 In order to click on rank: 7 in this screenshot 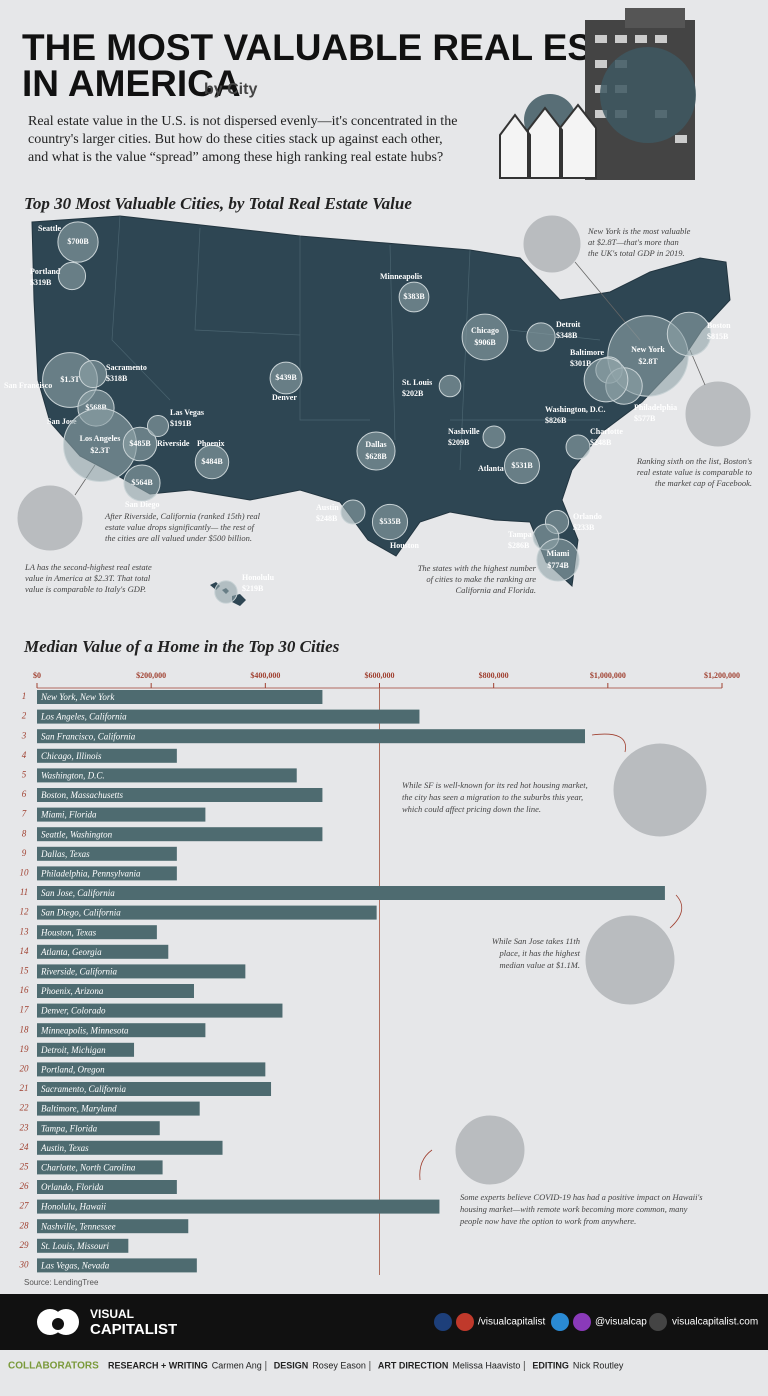, I will do `click(24, 814)`.